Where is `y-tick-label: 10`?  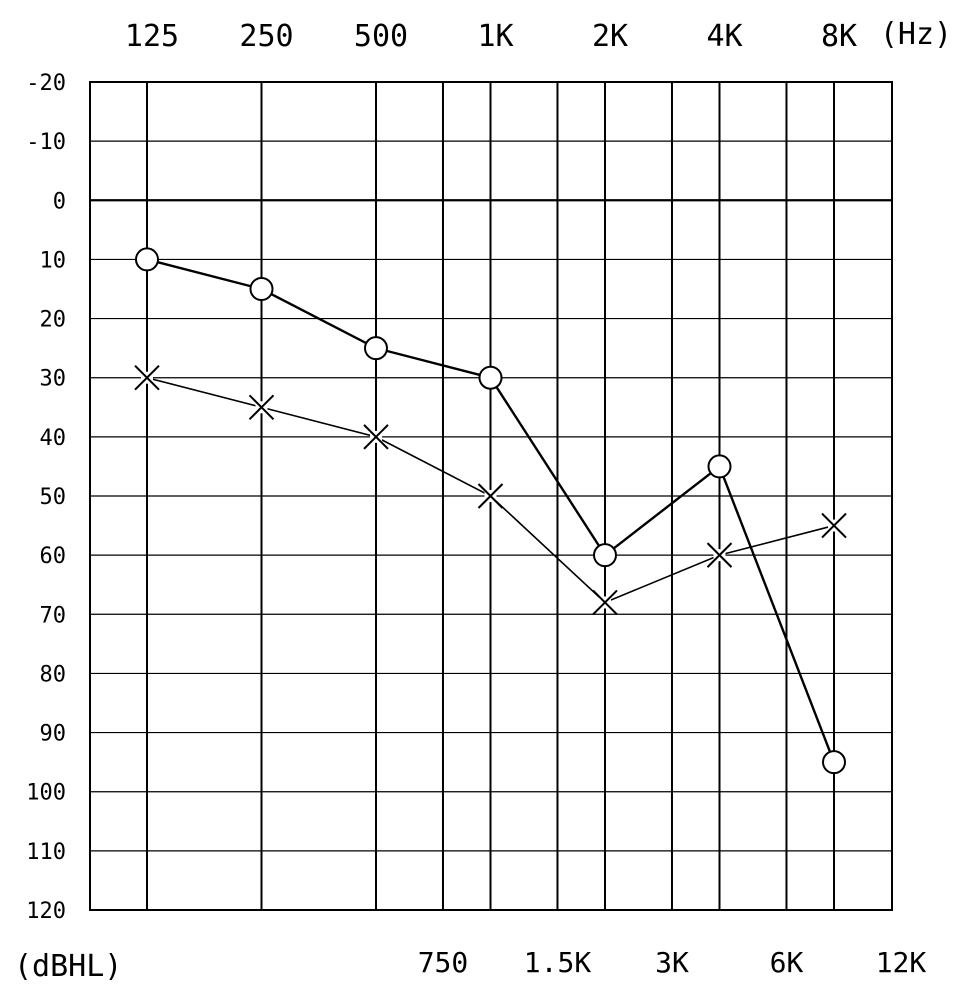
y-tick-label: 10 is located at coordinates (53, 260).